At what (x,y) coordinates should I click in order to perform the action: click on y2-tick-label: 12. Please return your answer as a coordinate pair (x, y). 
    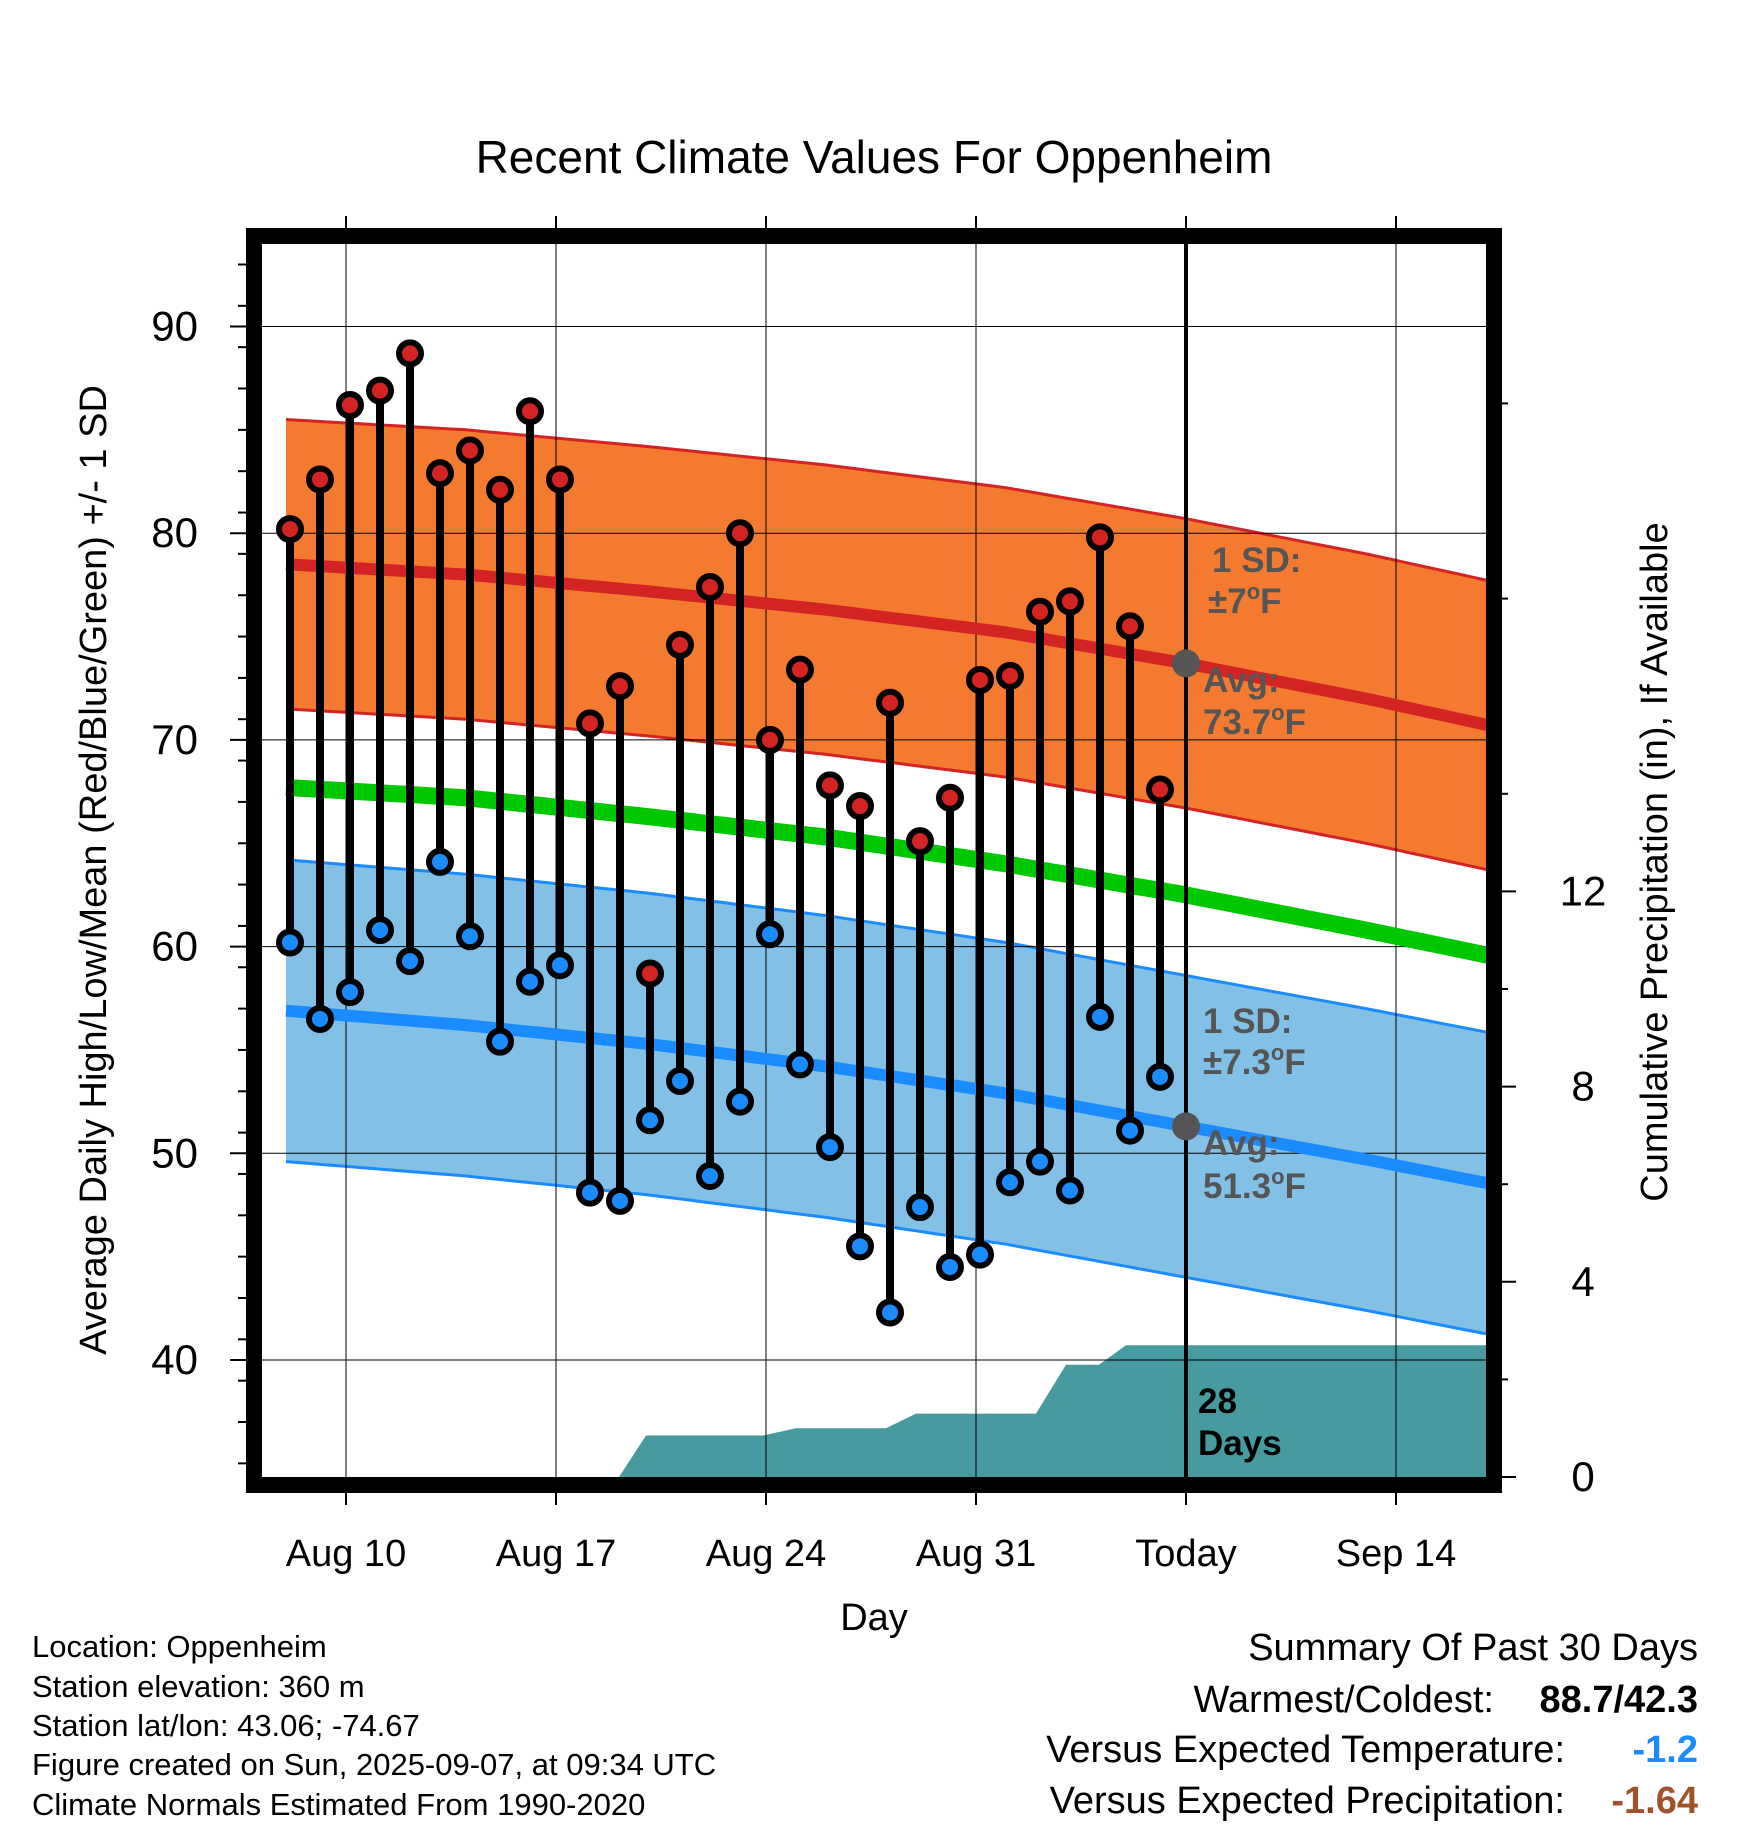
    Looking at the image, I should click on (1583, 890).